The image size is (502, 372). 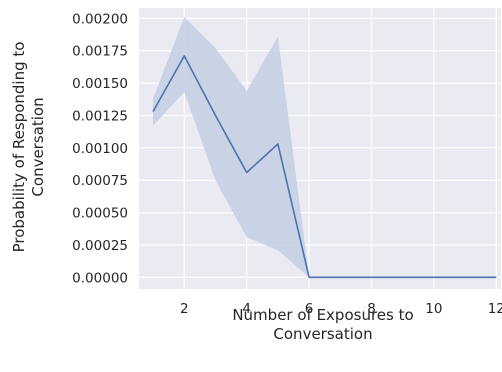 What do you see at coordinates (322, 315) in the screenshot?
I see `x-axis-label-line-1: Number of Exposures to` at bounding box center [322, 315].